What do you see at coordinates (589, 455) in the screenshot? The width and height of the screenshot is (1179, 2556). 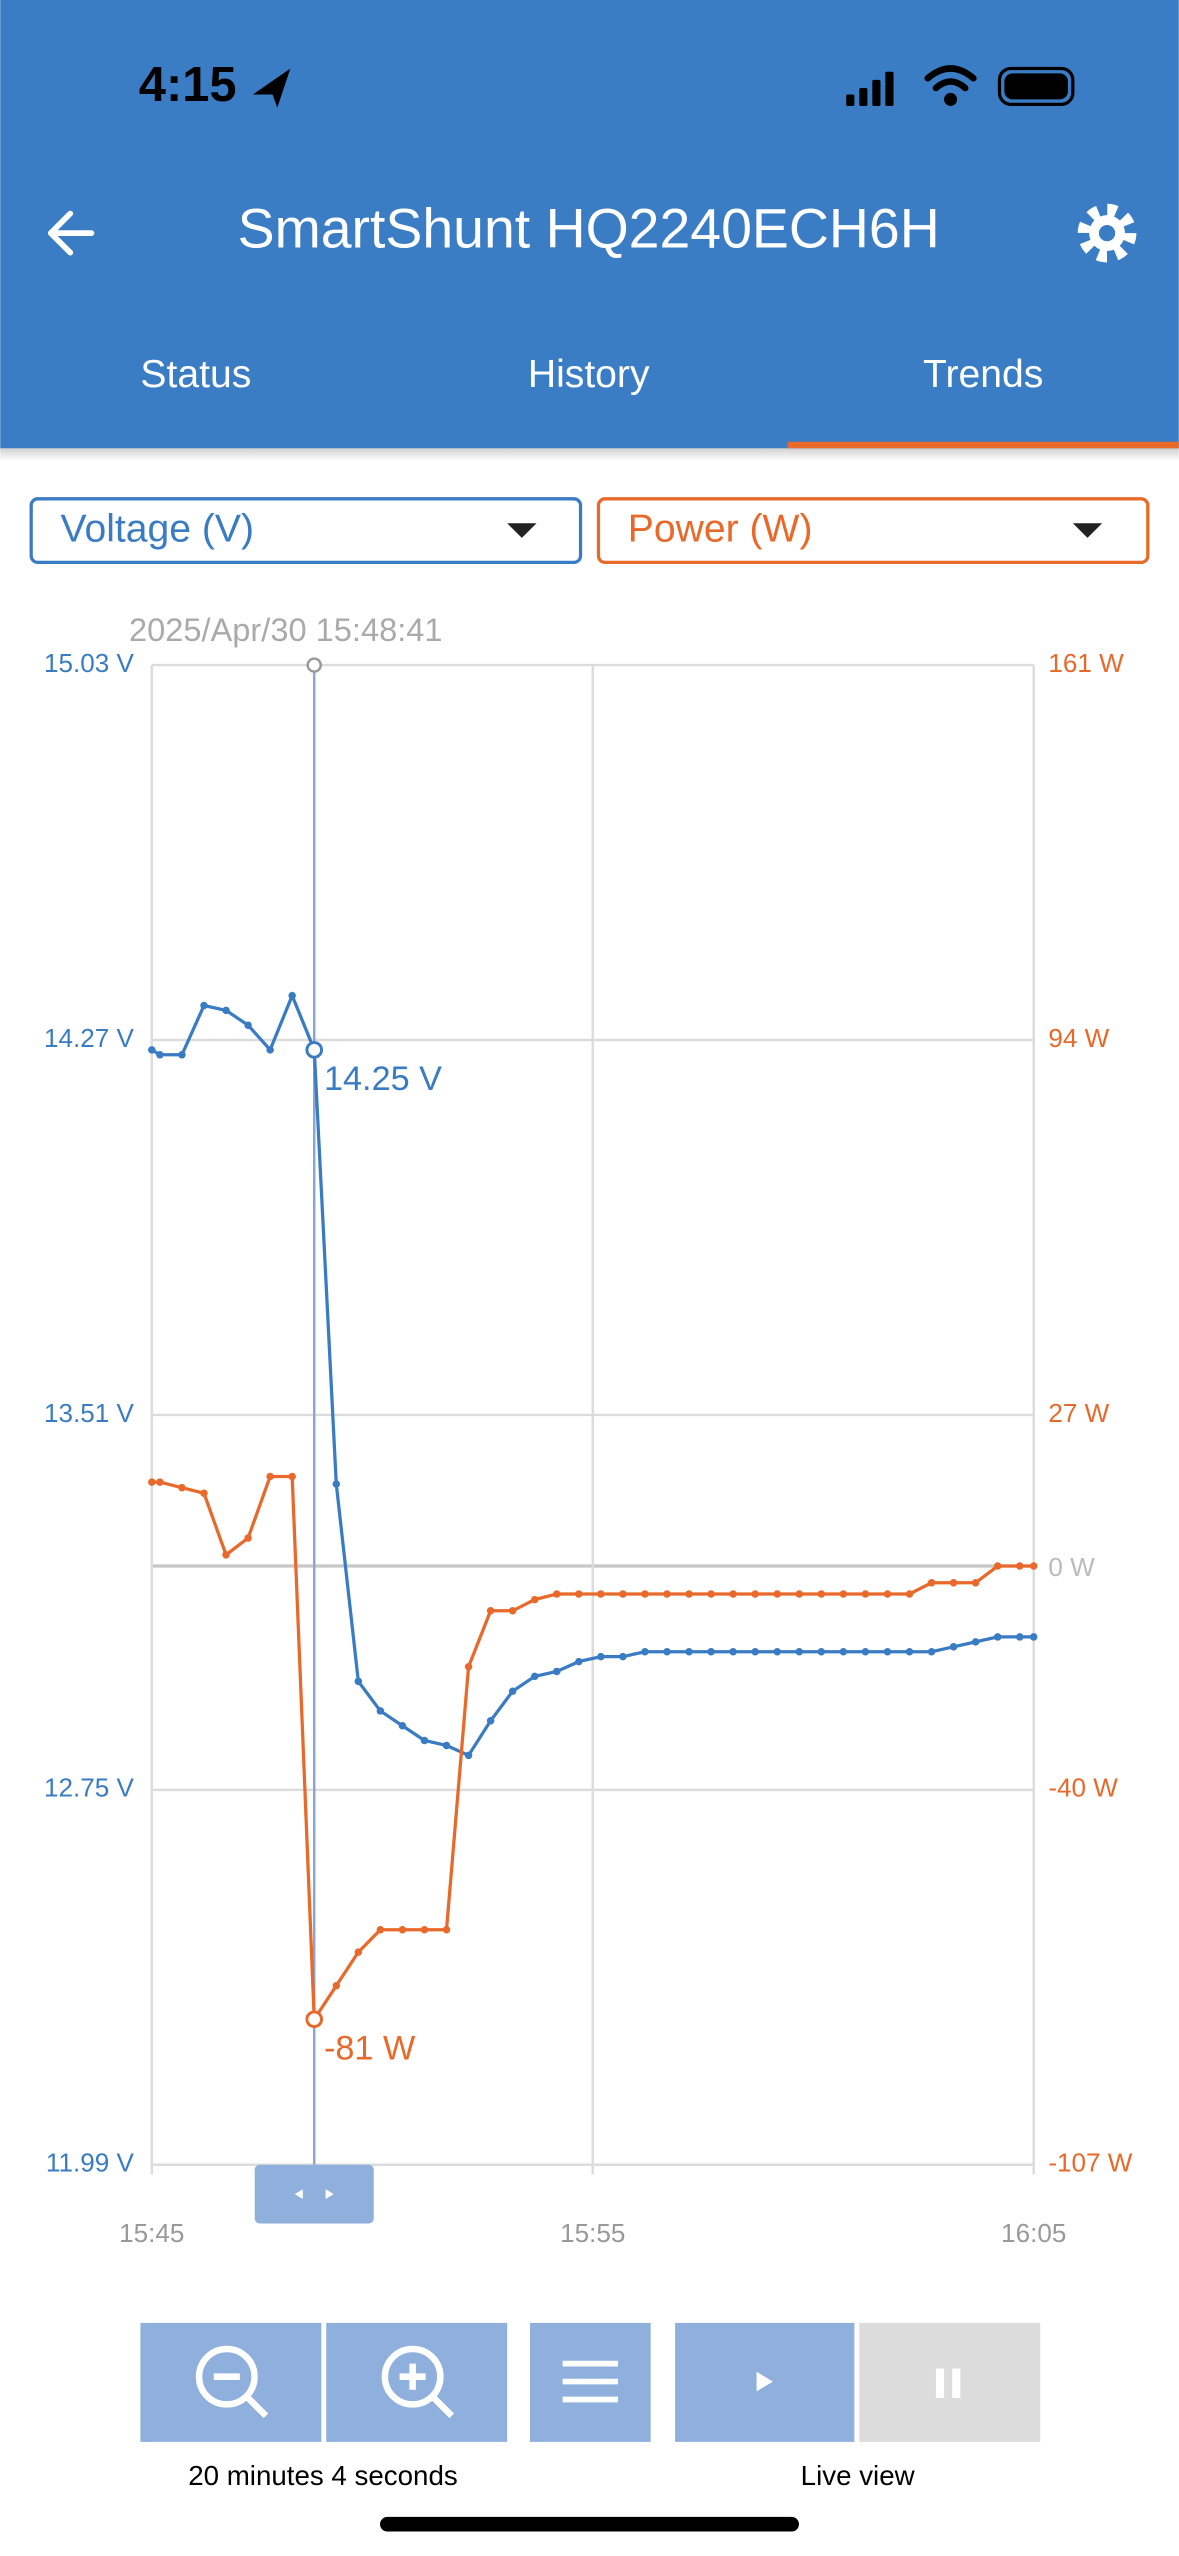 I see `shadow` at bounding box center [589, 455].